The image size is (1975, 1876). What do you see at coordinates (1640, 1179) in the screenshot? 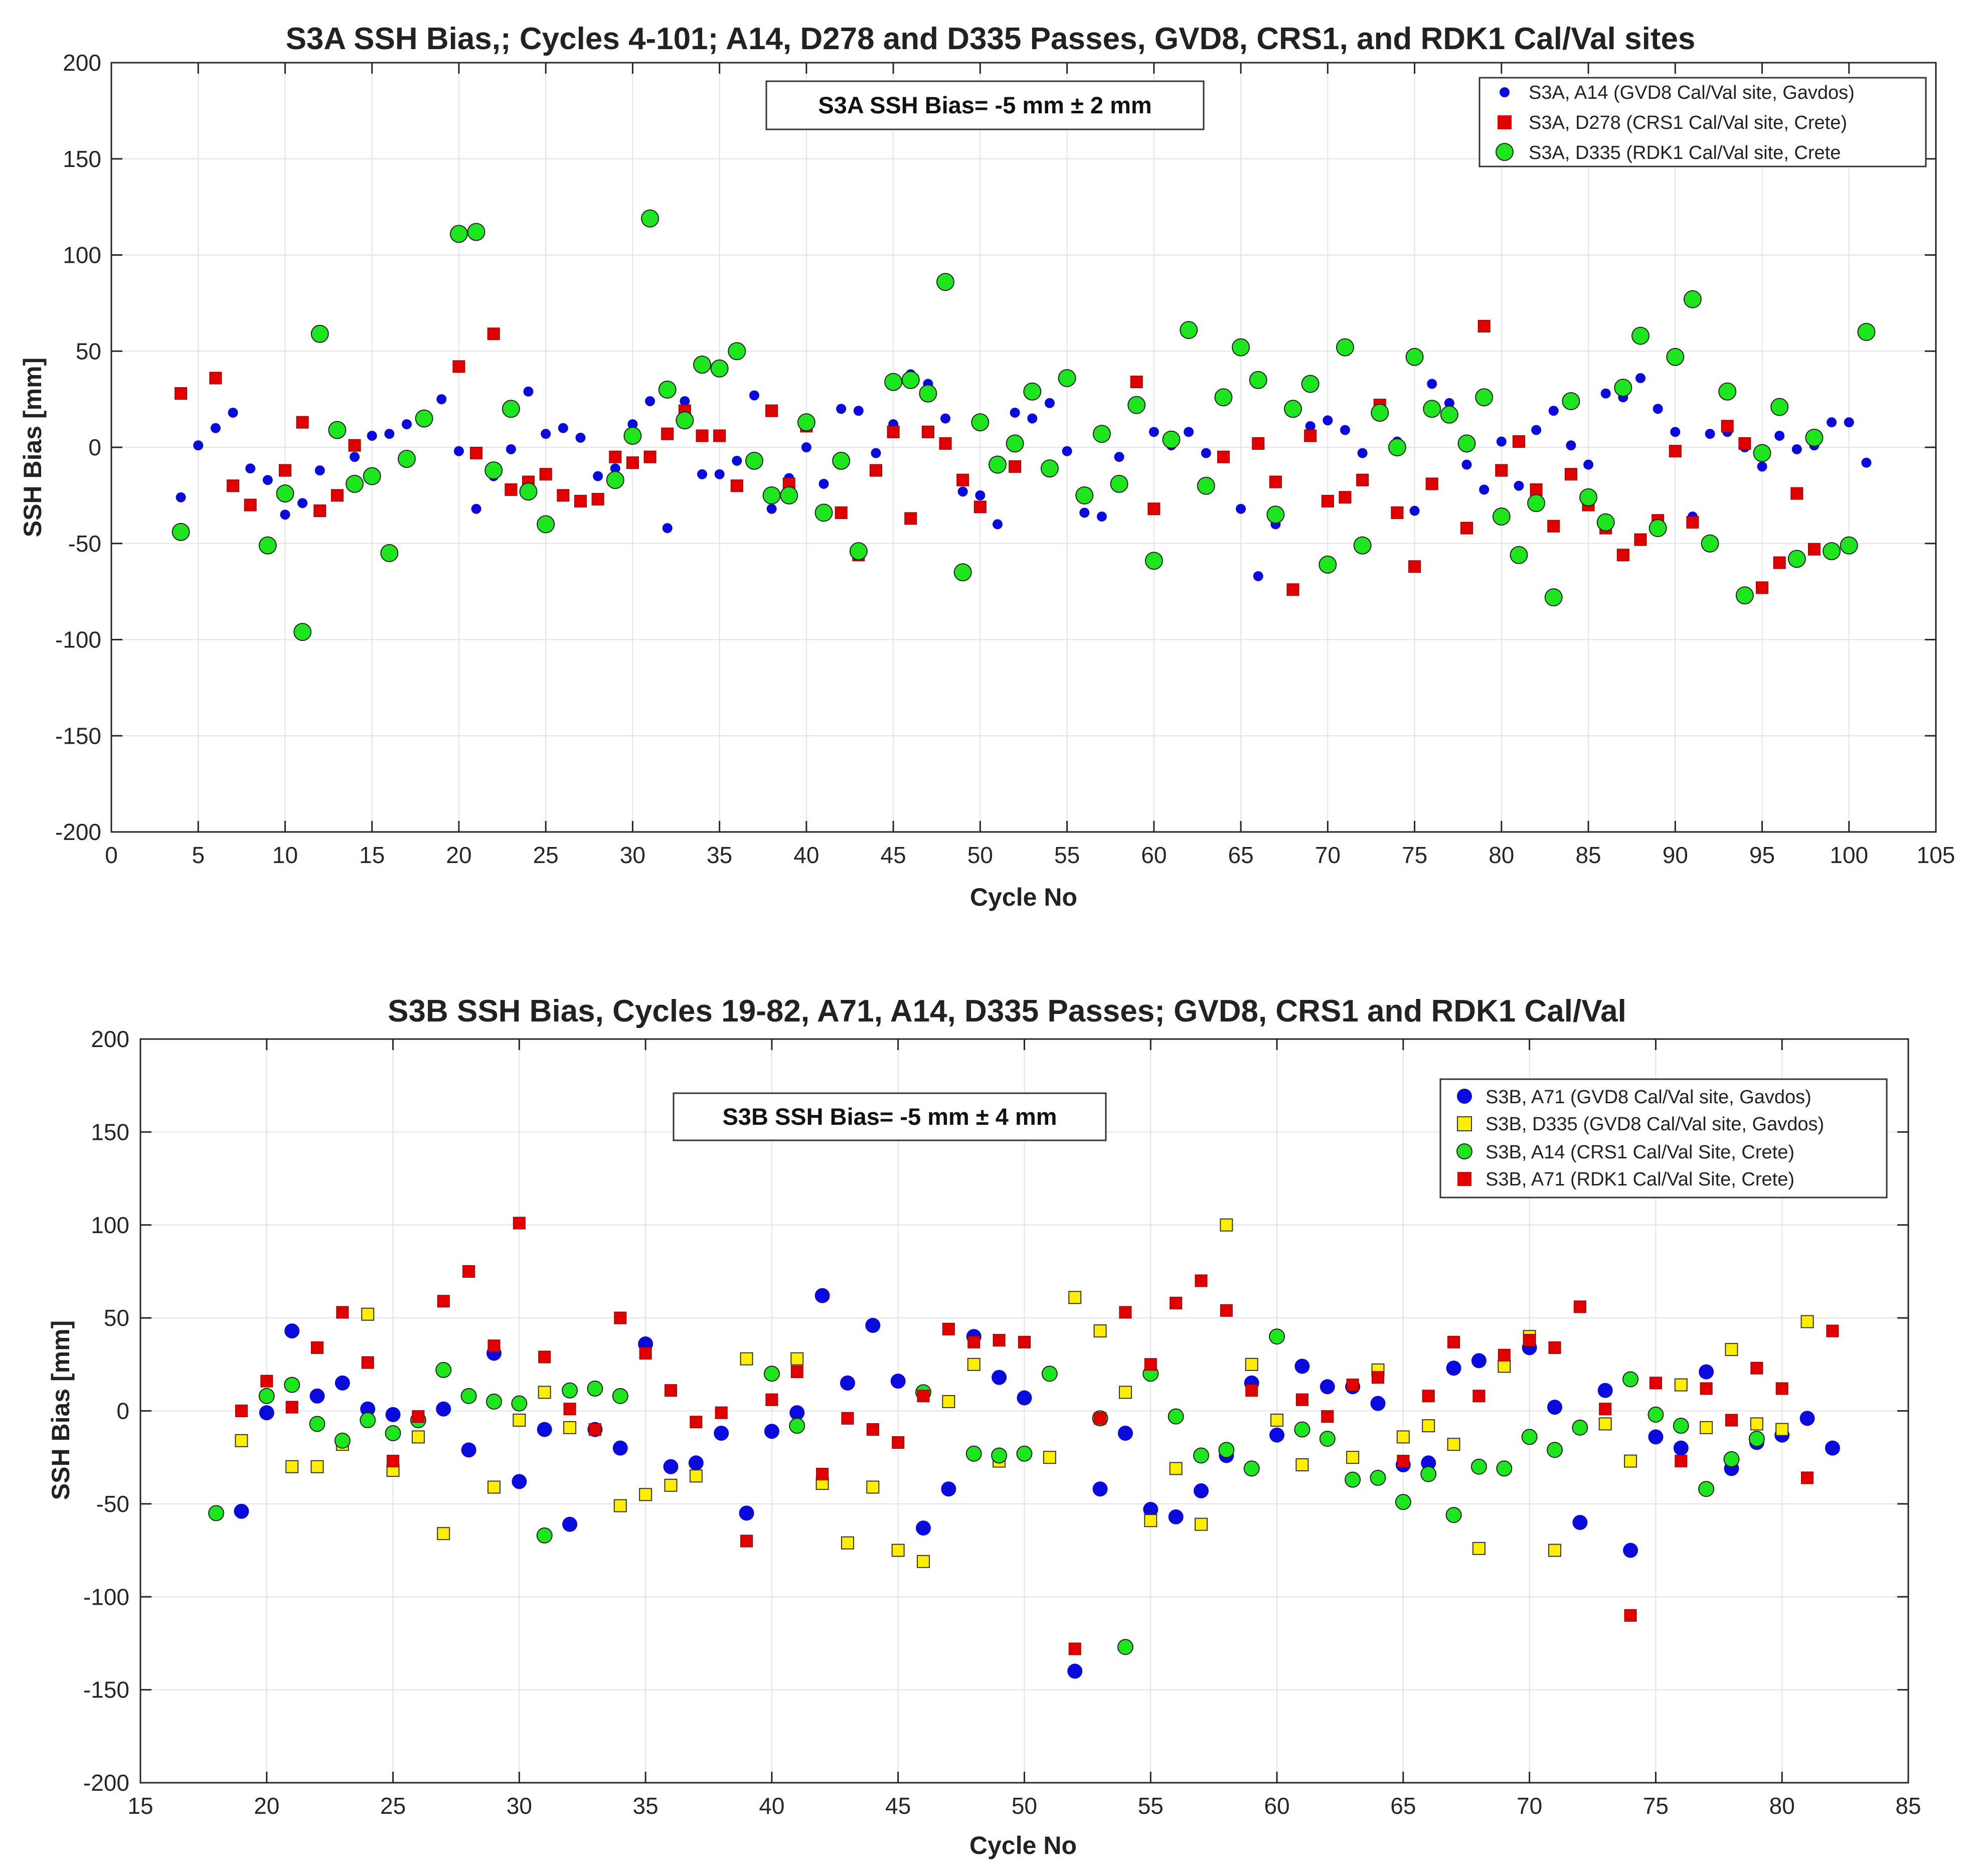
I see `legend-label: S3B, A71 (RDK1 Cal/Val Site, Crete)` at bounding box center [1640, 1179].